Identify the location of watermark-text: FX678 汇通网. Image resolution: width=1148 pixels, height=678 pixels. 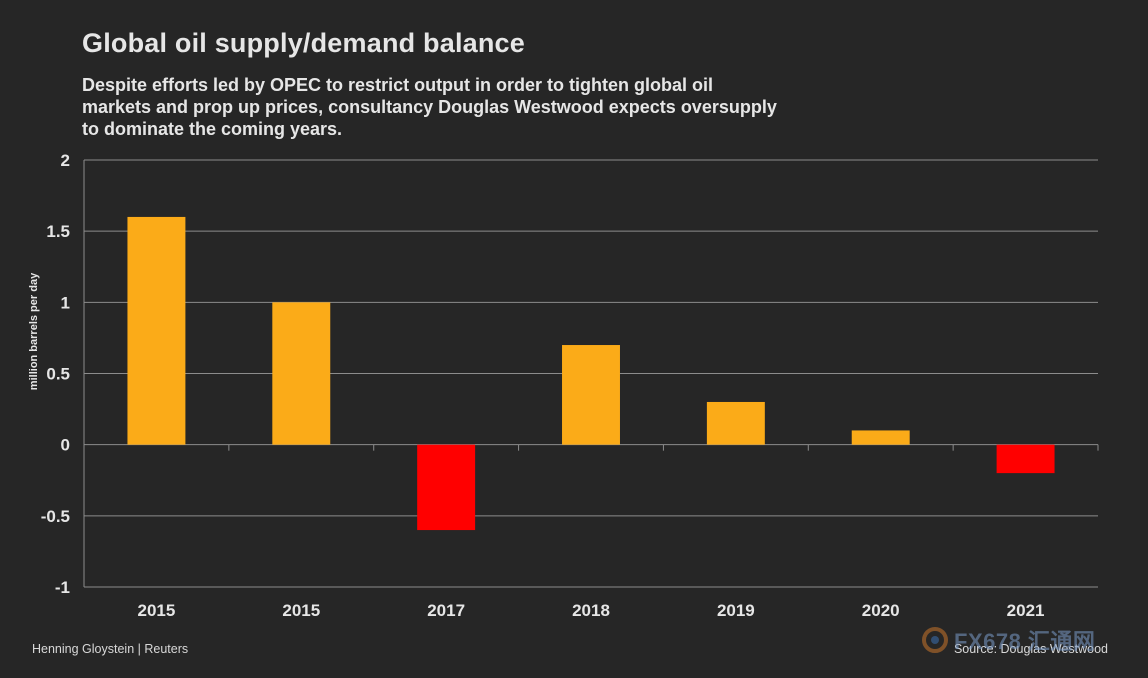
(1025, 641).